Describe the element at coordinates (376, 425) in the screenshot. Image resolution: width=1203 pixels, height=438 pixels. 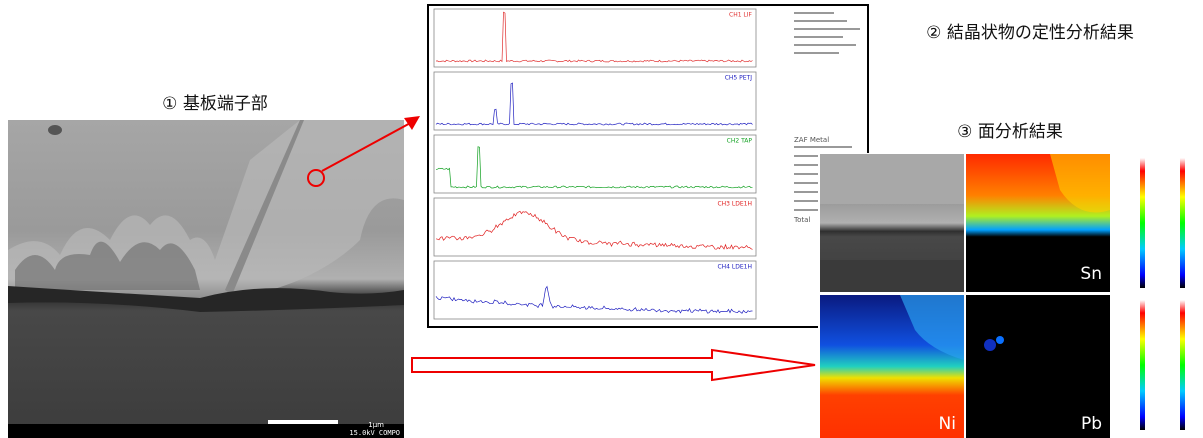
I see `scale-label: 1μm` at that location.